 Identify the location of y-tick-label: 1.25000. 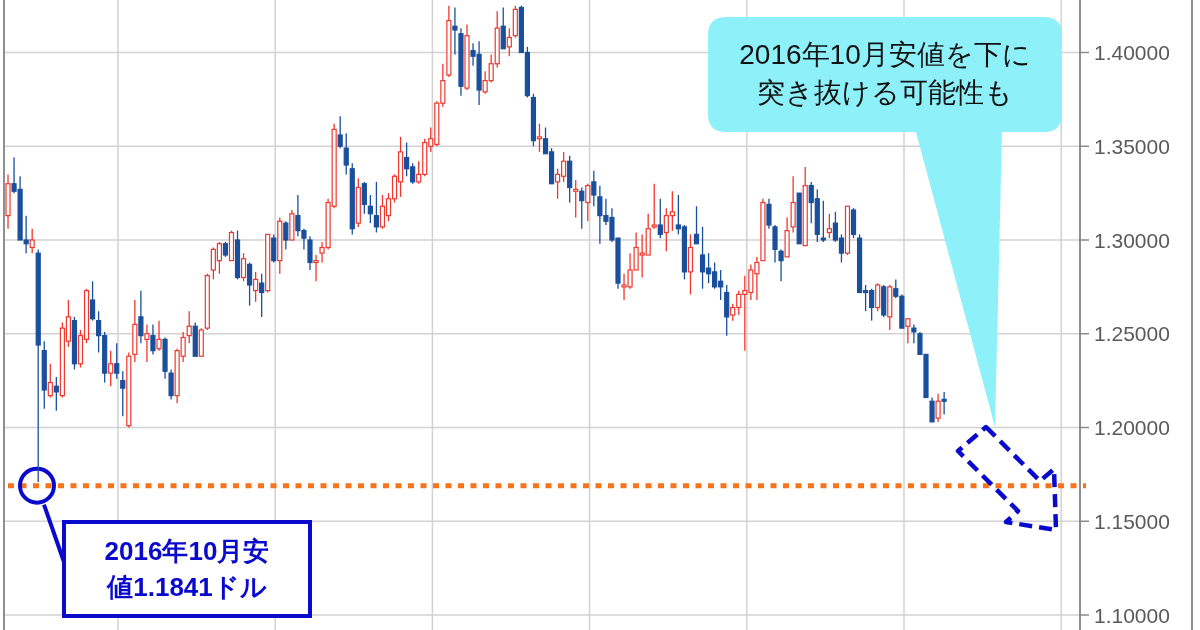
(1132, 334).